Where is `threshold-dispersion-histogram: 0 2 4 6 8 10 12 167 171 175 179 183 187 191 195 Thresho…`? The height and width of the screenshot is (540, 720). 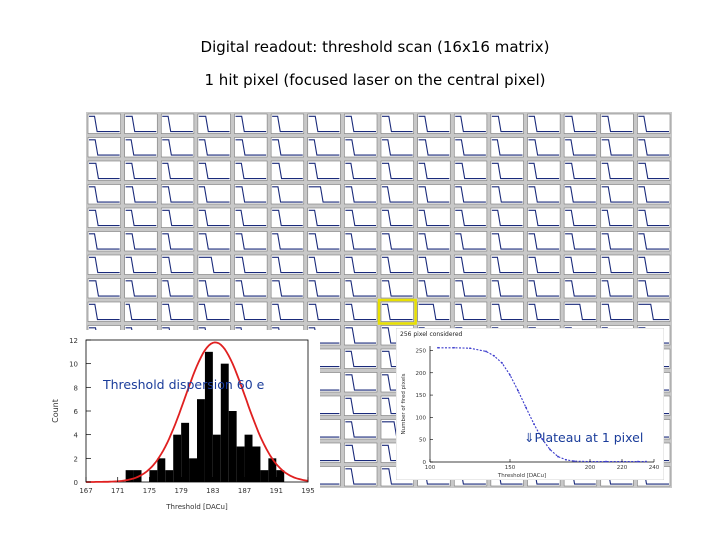 threshold-dispersion-histogram: 0 2 4 6 8 10 12 167 171 175 179 183 187 191 195 Thresho… is located at coordinates (185, 430).